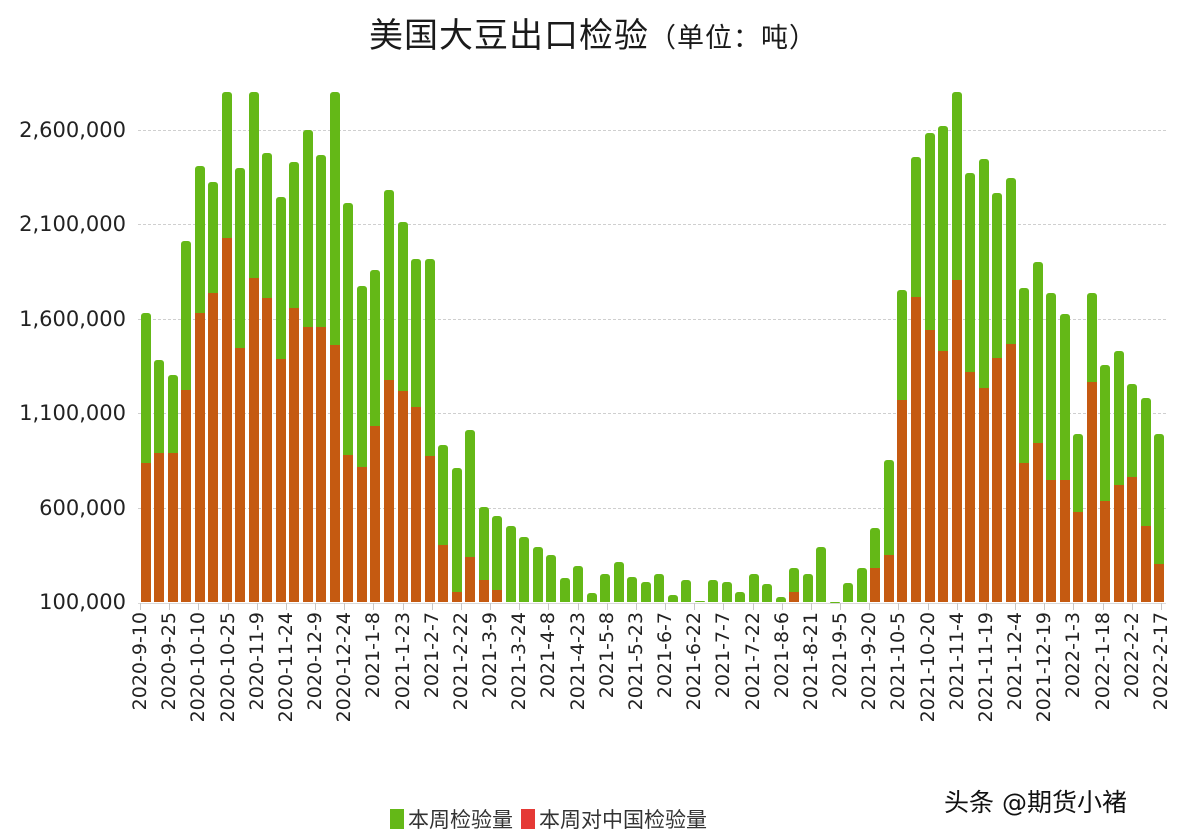  I want to click on x-tick-mark, so click(578, 606).